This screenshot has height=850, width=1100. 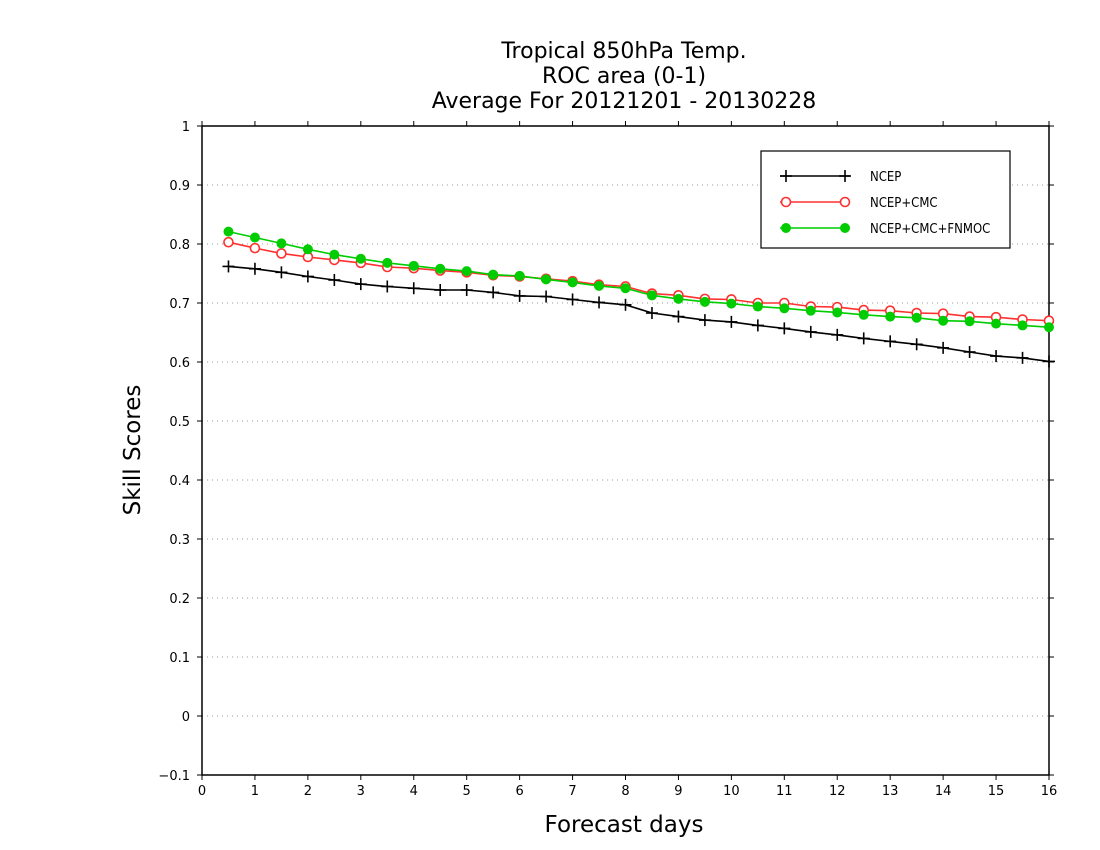 I want to click on y-axis-label: Skill Scores, so click(x=133, y=450).